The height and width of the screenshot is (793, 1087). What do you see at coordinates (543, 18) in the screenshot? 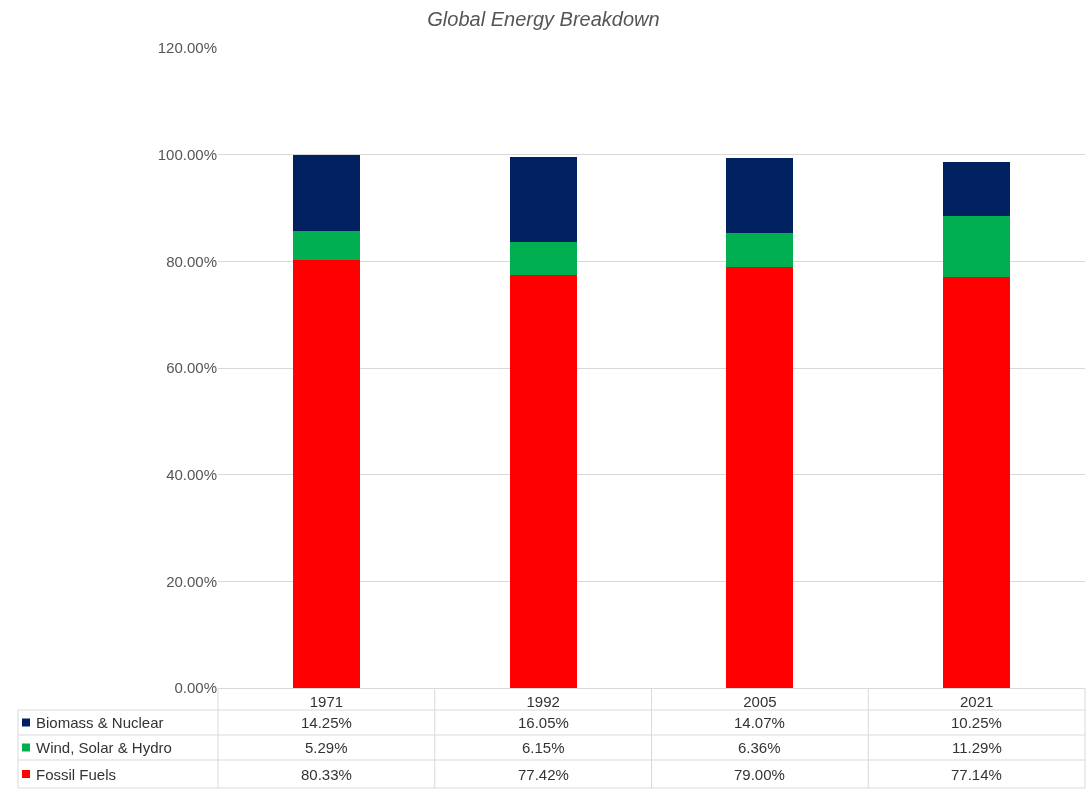
I see `chart-title: Global Energy Breakdown` at bounding box center [543, 18].